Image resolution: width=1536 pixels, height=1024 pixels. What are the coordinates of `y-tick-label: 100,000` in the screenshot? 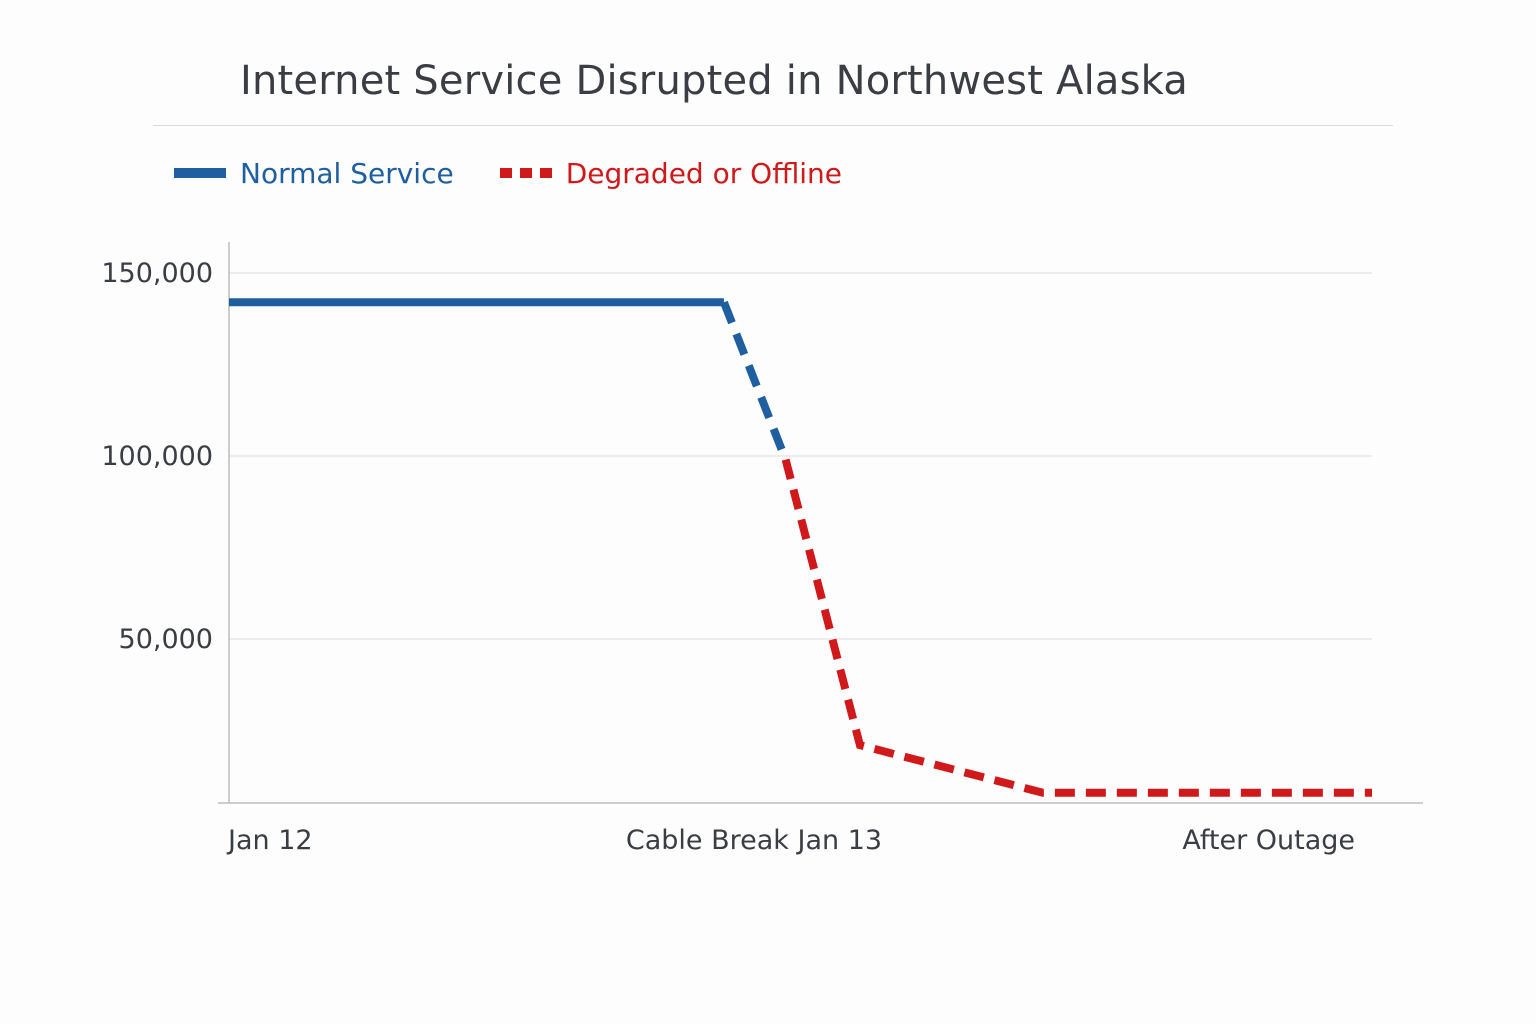 It's located at (157, 456).